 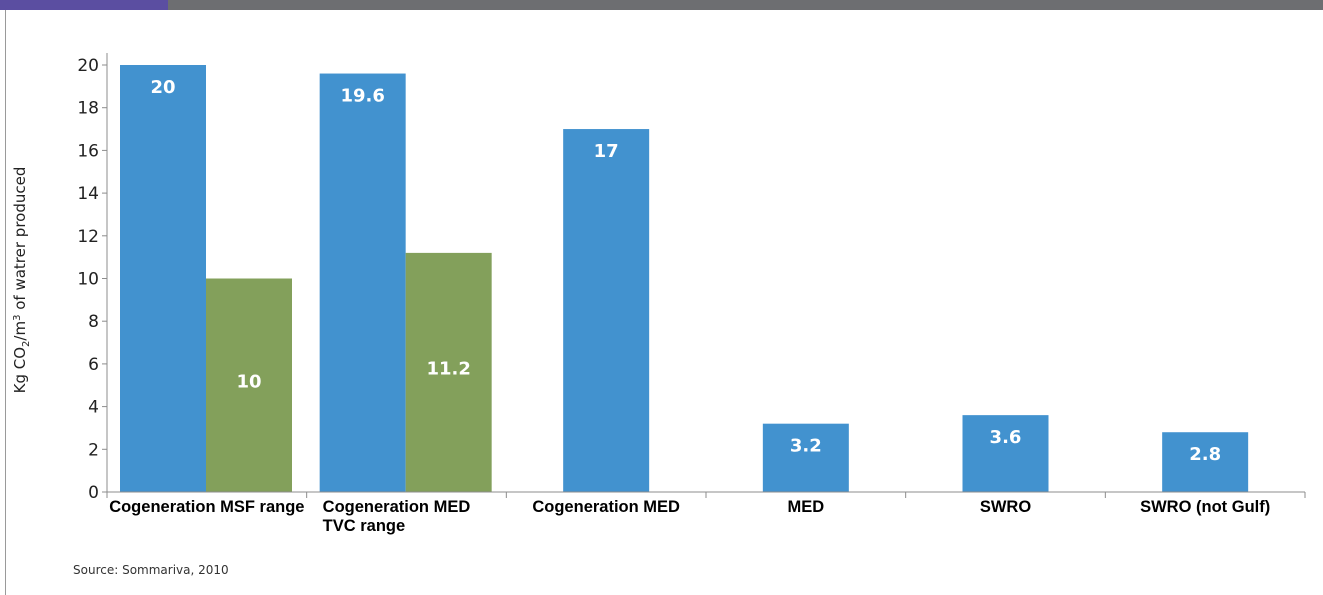 What do you see at coordinates (1205, 454) in the screenshot?
I see `bar-value-label: 2.8` at bounding box center [1205, 454].